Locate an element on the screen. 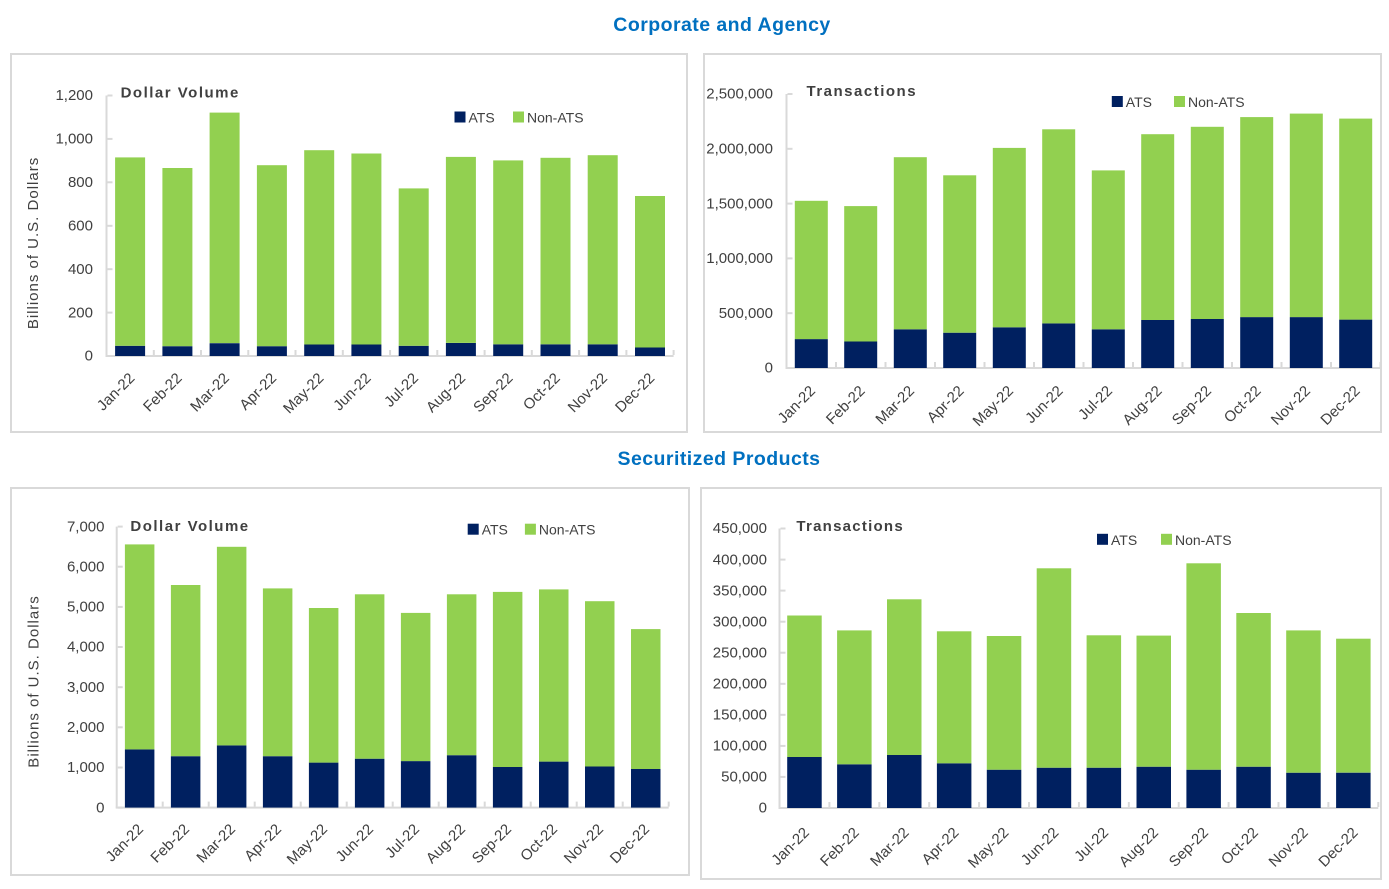 This screenshot has height=889, width=1389. svg-text: 5,000 is located at coordinates (86, 607).